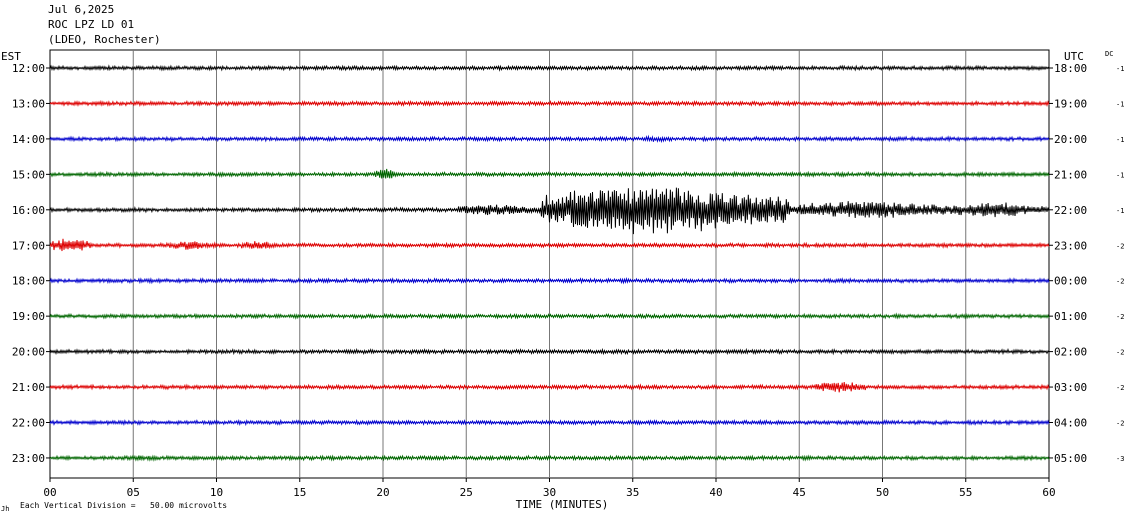 This screenshot has height=519, width=1130. What do you see at coordinates (1070, 68) in the screenshot?
I see `utc-time-label: 18:00` at bounding box center [1070, 68].